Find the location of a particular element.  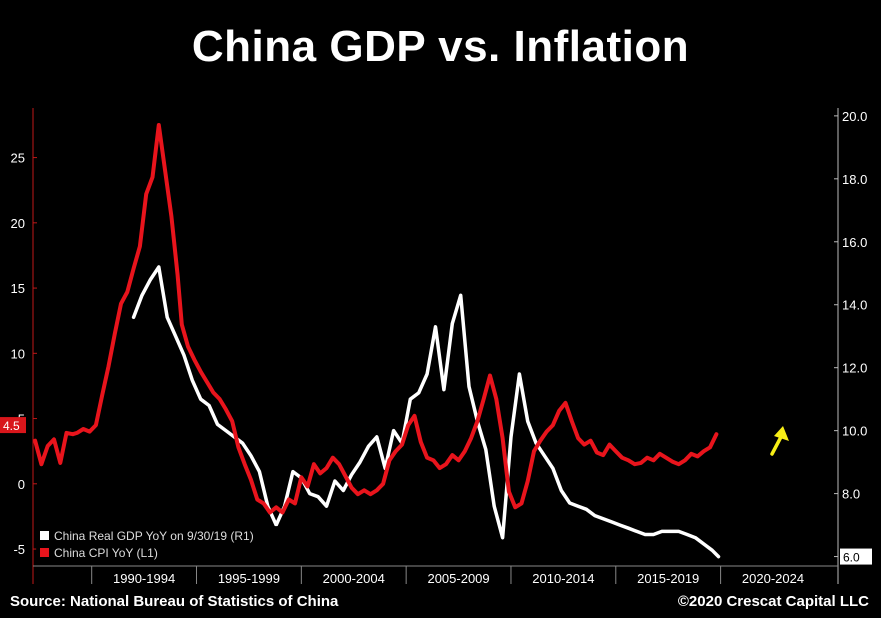

right-tick-label: 12.0 is located at coordinates (854, 368).